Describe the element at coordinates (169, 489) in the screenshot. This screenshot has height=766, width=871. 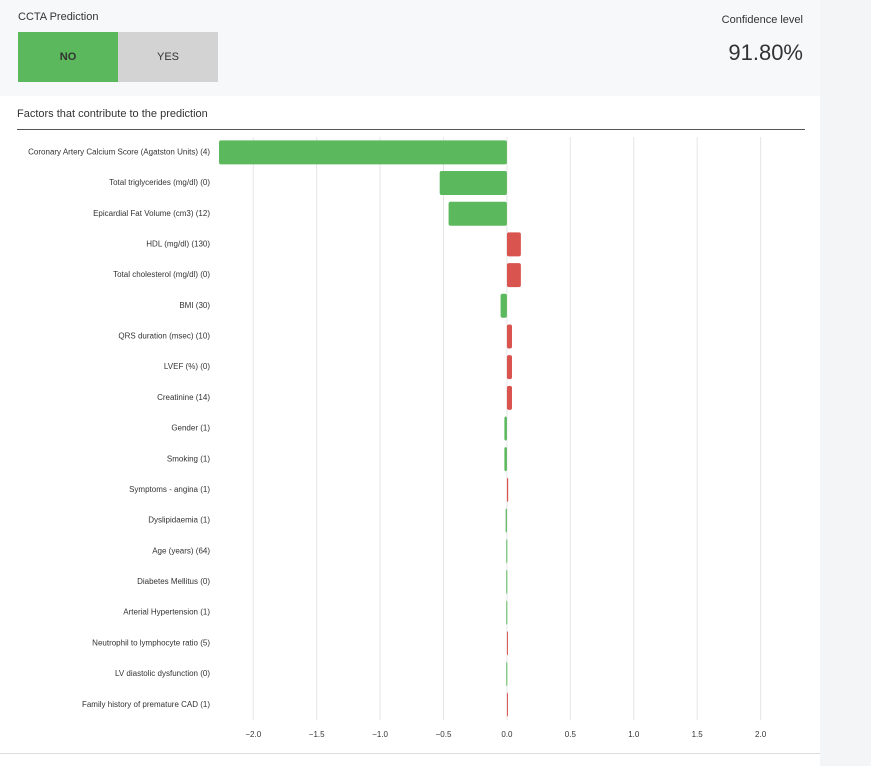
I see `y-tick-label: Symptoms - angina (1)` at that location.